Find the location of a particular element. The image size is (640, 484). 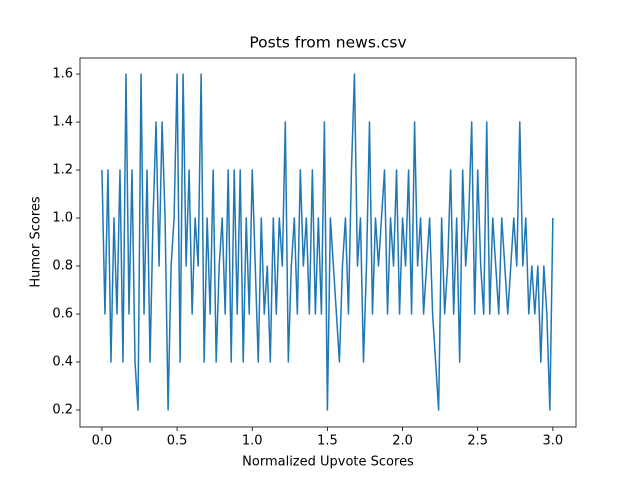

y-tick-label: 0.2 is located at coordinates (62, 409).